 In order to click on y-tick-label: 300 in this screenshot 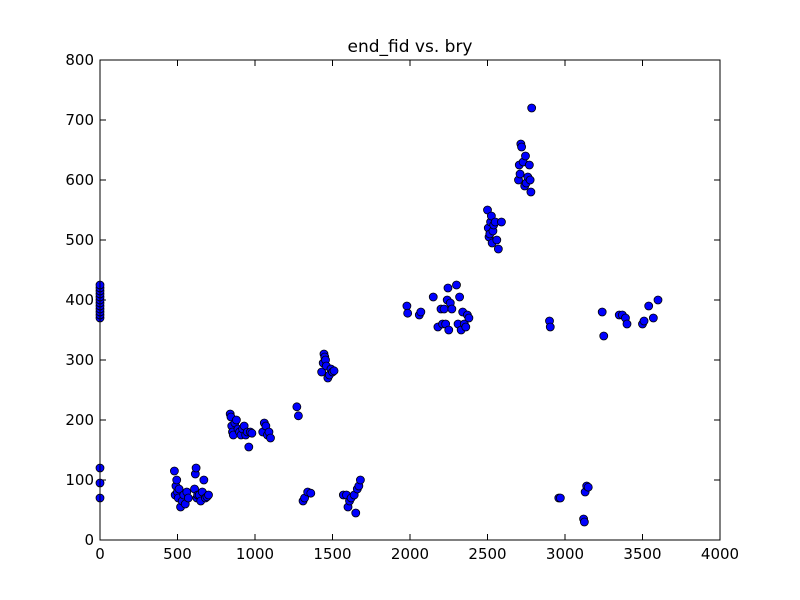, I will do `click(79, 360)`.